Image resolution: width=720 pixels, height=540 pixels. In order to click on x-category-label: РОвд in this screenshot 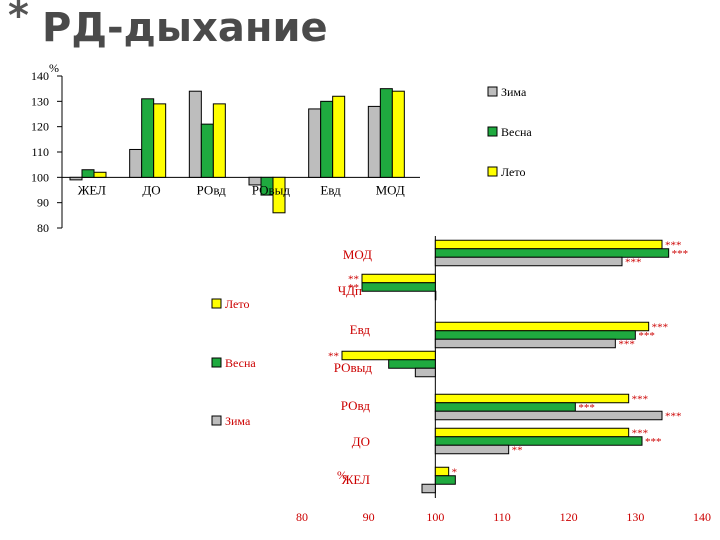, I will do `click(212, 189)`.